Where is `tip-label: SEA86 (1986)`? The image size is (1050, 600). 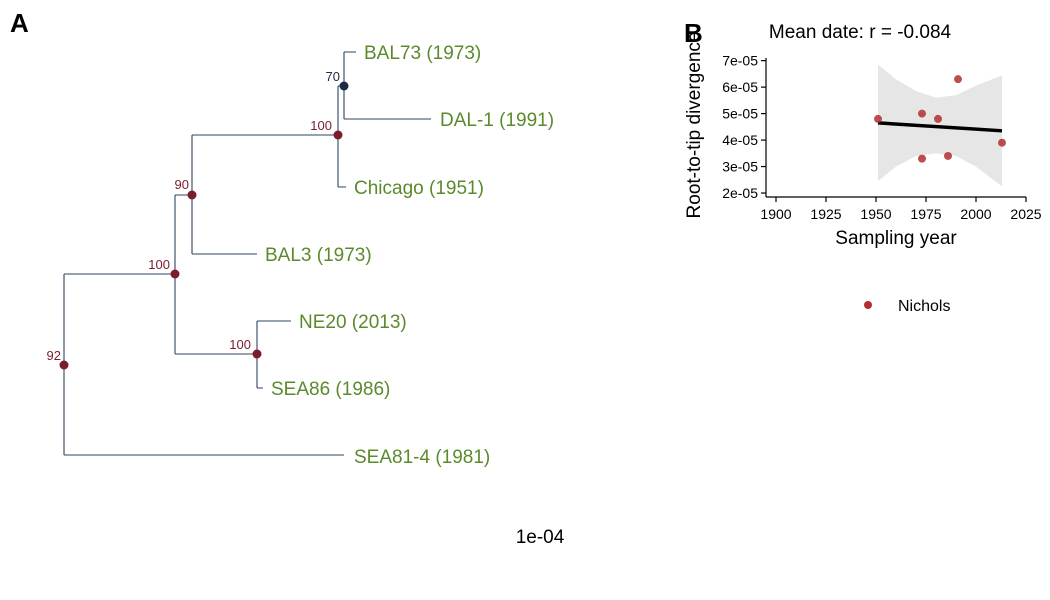 tip-label: SEA86 (1986) is located at coordinates (330, 389).